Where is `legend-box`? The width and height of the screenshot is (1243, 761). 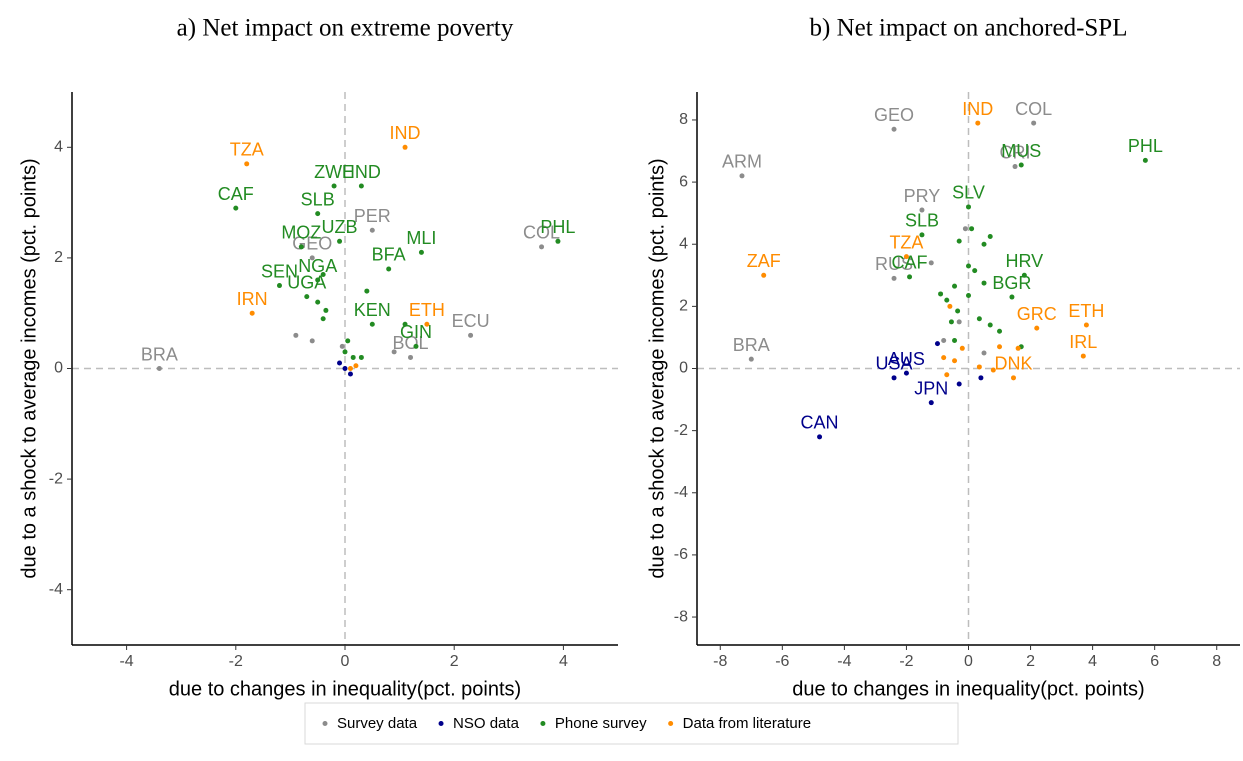 legend-box is located at coordinates (631, 723).